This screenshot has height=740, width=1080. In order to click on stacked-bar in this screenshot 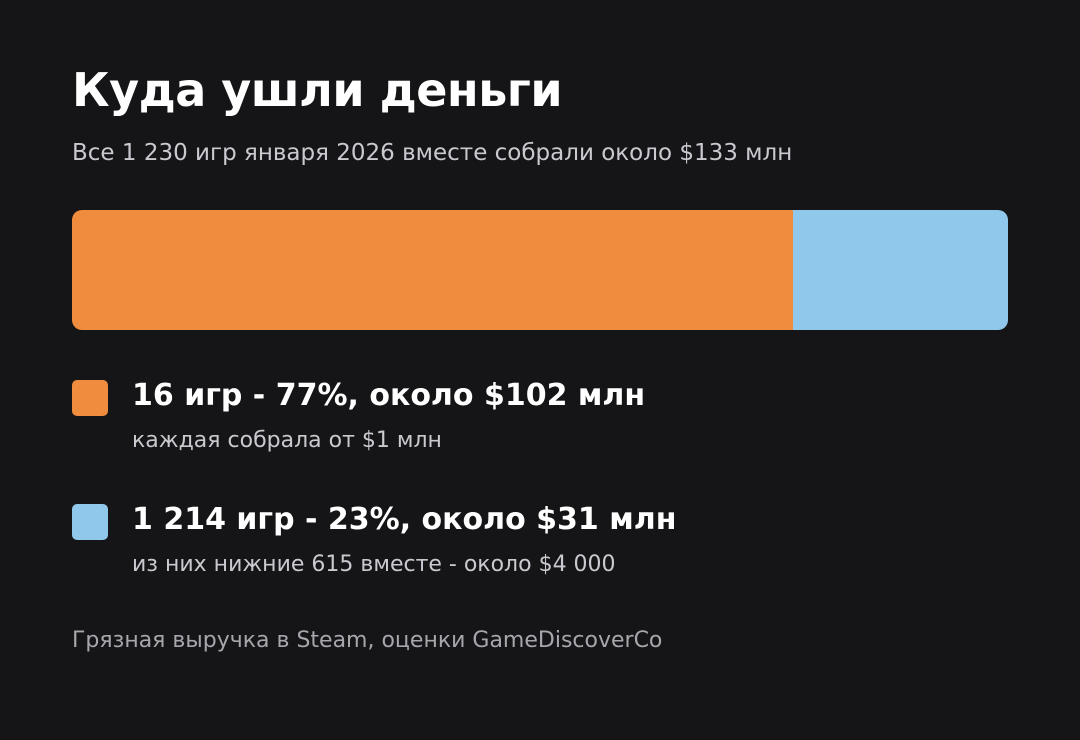, I will do `click(540, 270)`.